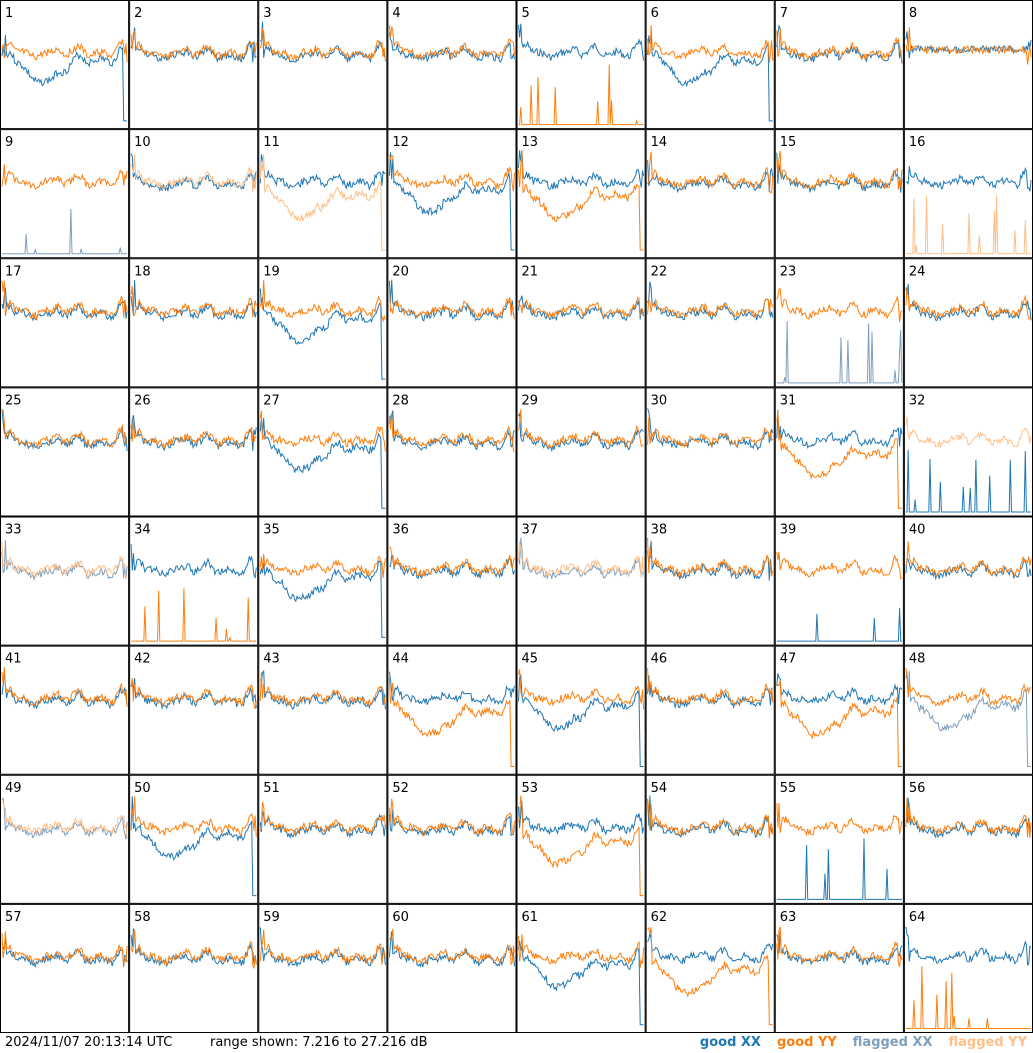  Describe the element at coordinates (13, 530) in the screenshot. I see `panel-label: 33` at that location.